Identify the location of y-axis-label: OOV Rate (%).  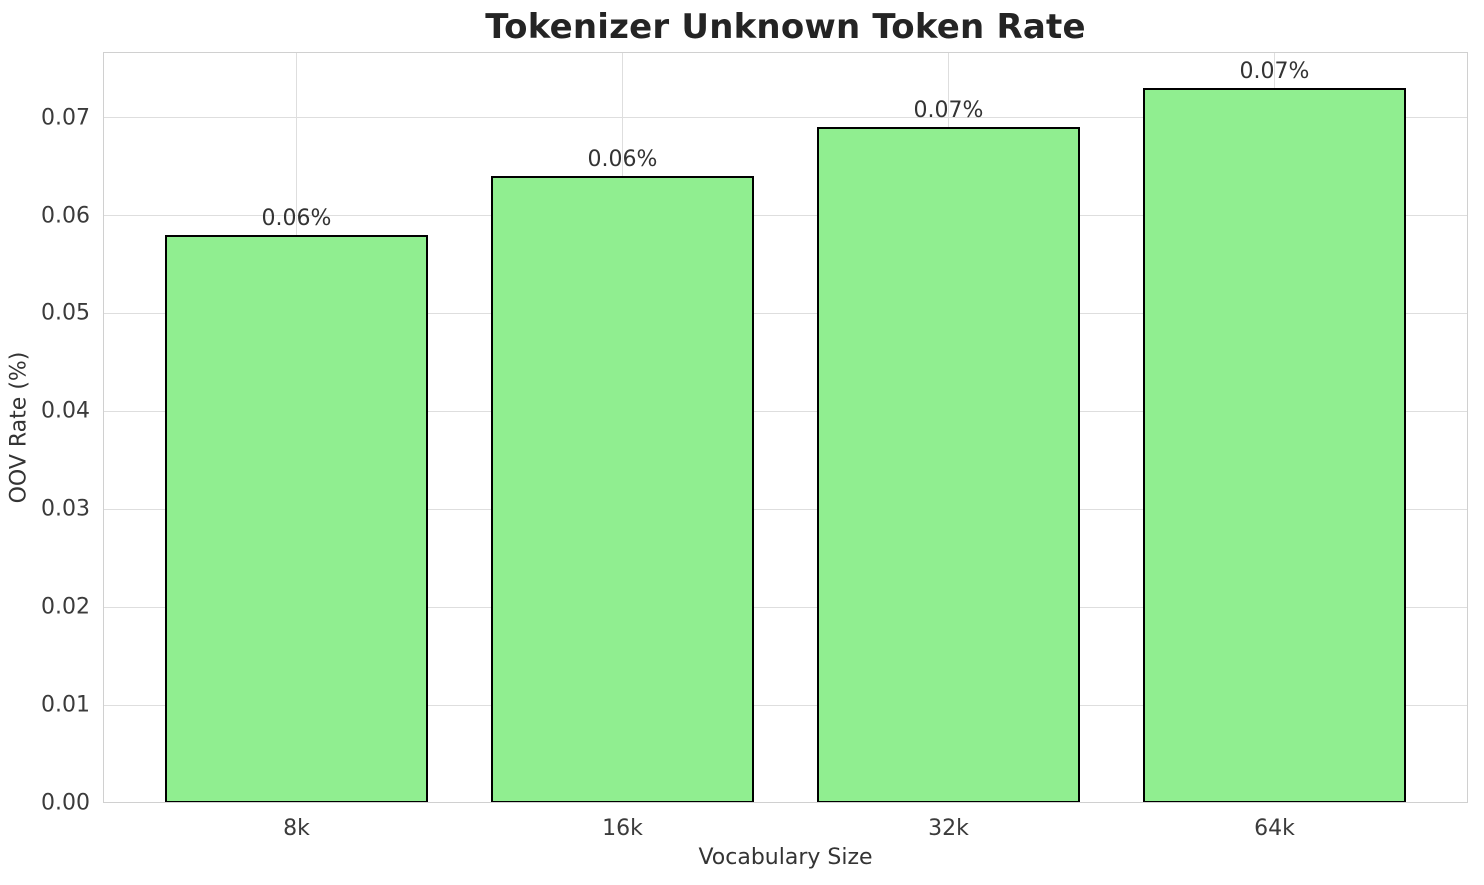
(19, 427).